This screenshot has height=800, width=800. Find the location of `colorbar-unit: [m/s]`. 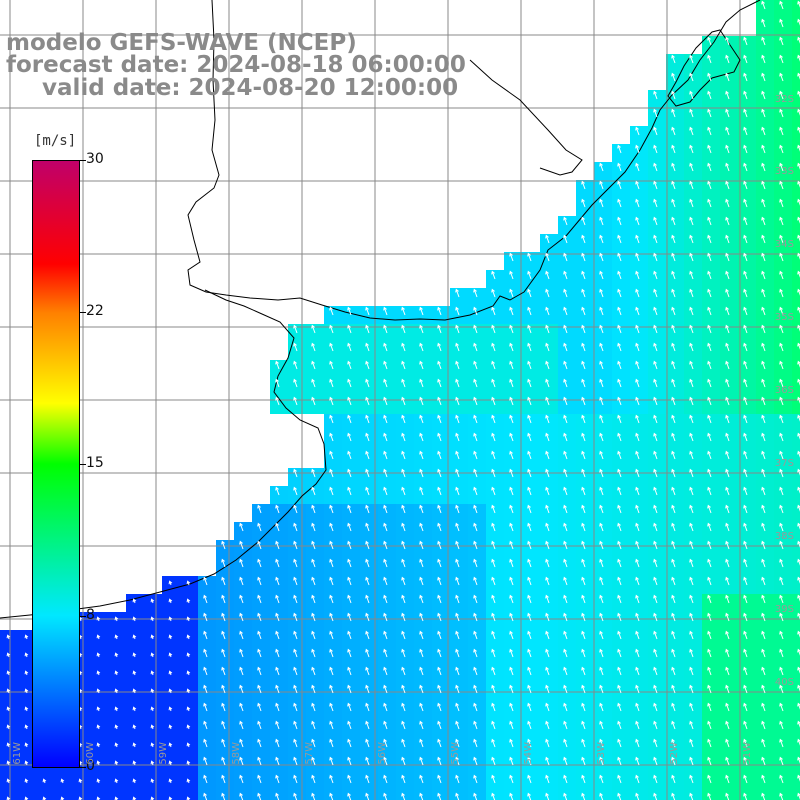

colorbar-unit: [m/s] is located at coordinates (55, 141).